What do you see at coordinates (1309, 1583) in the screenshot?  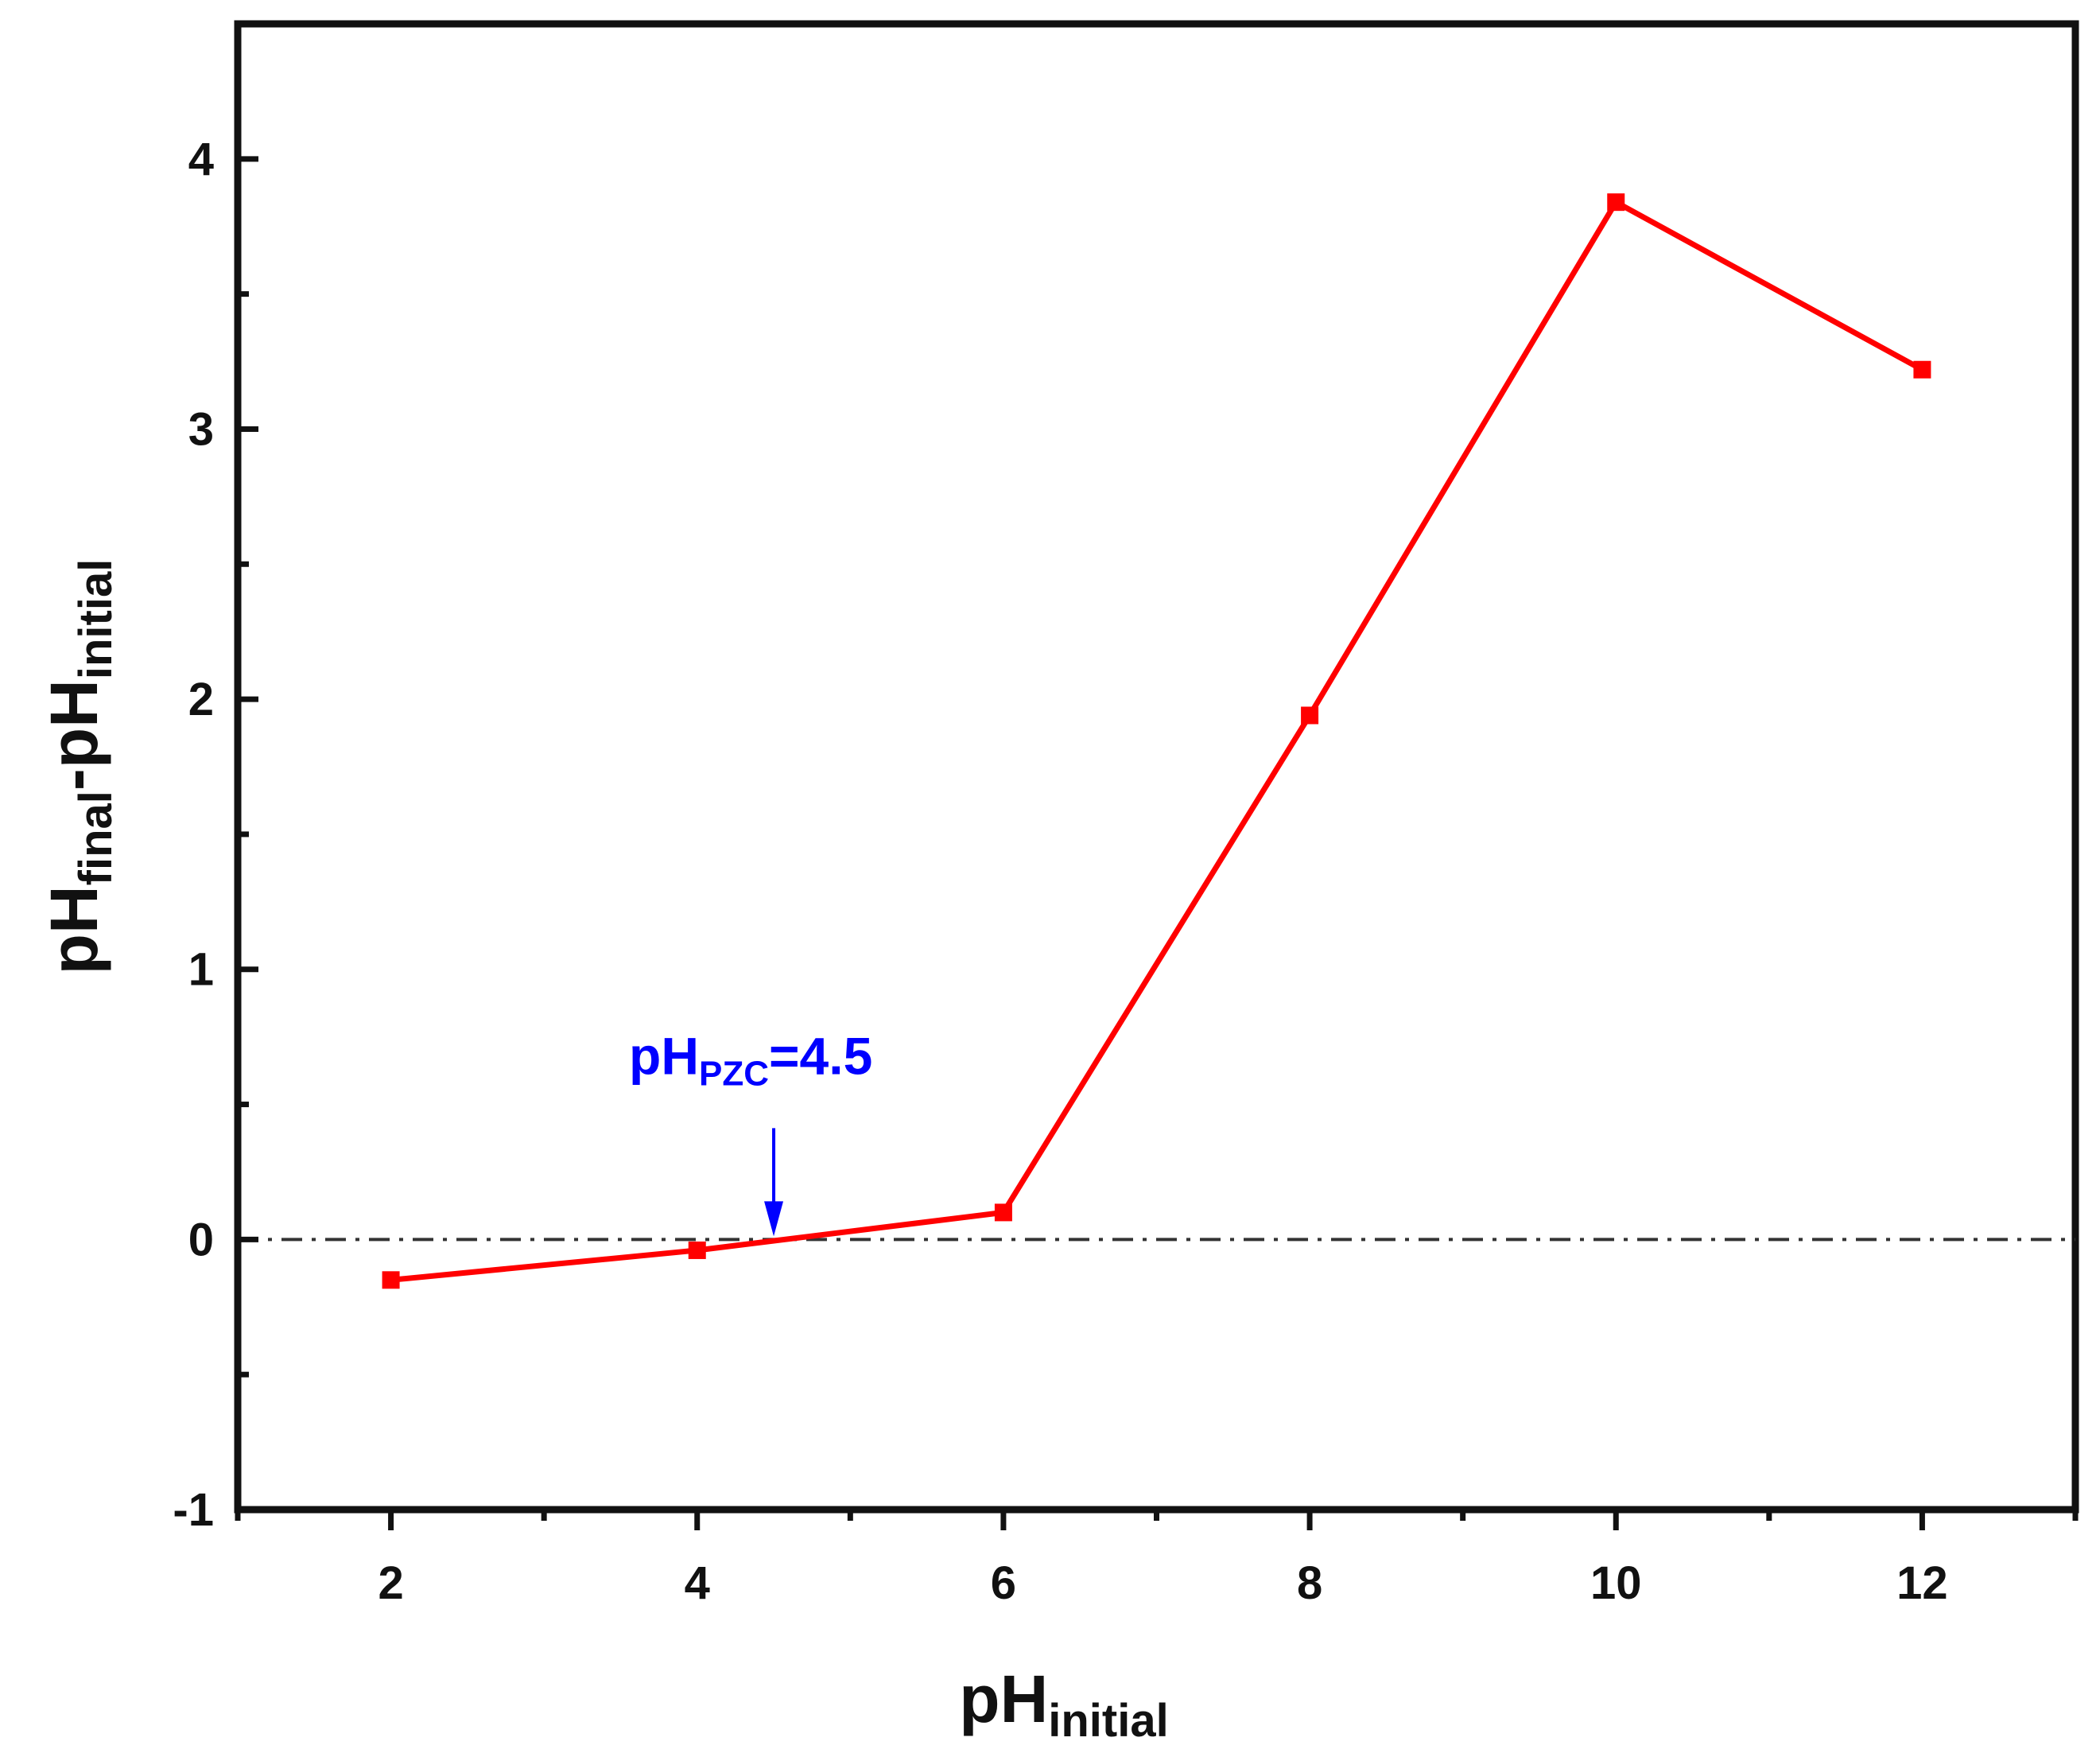 I see `x-tick-label: 8` at bounding box center [1309, 1583].